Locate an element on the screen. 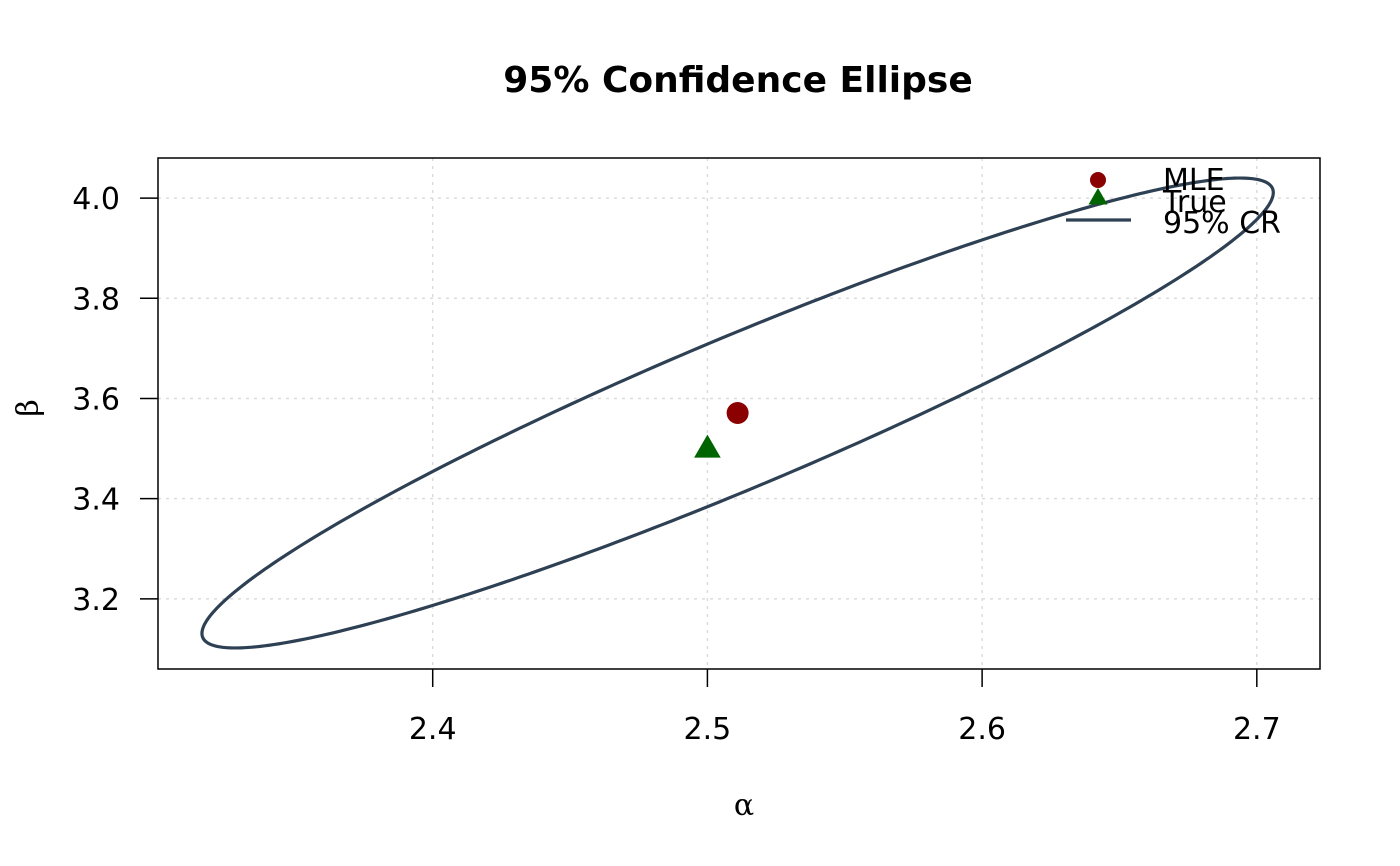 This screenshot has width=1400, height=866. x-tick-label: 2.4 is located at coordinates (433, 729).